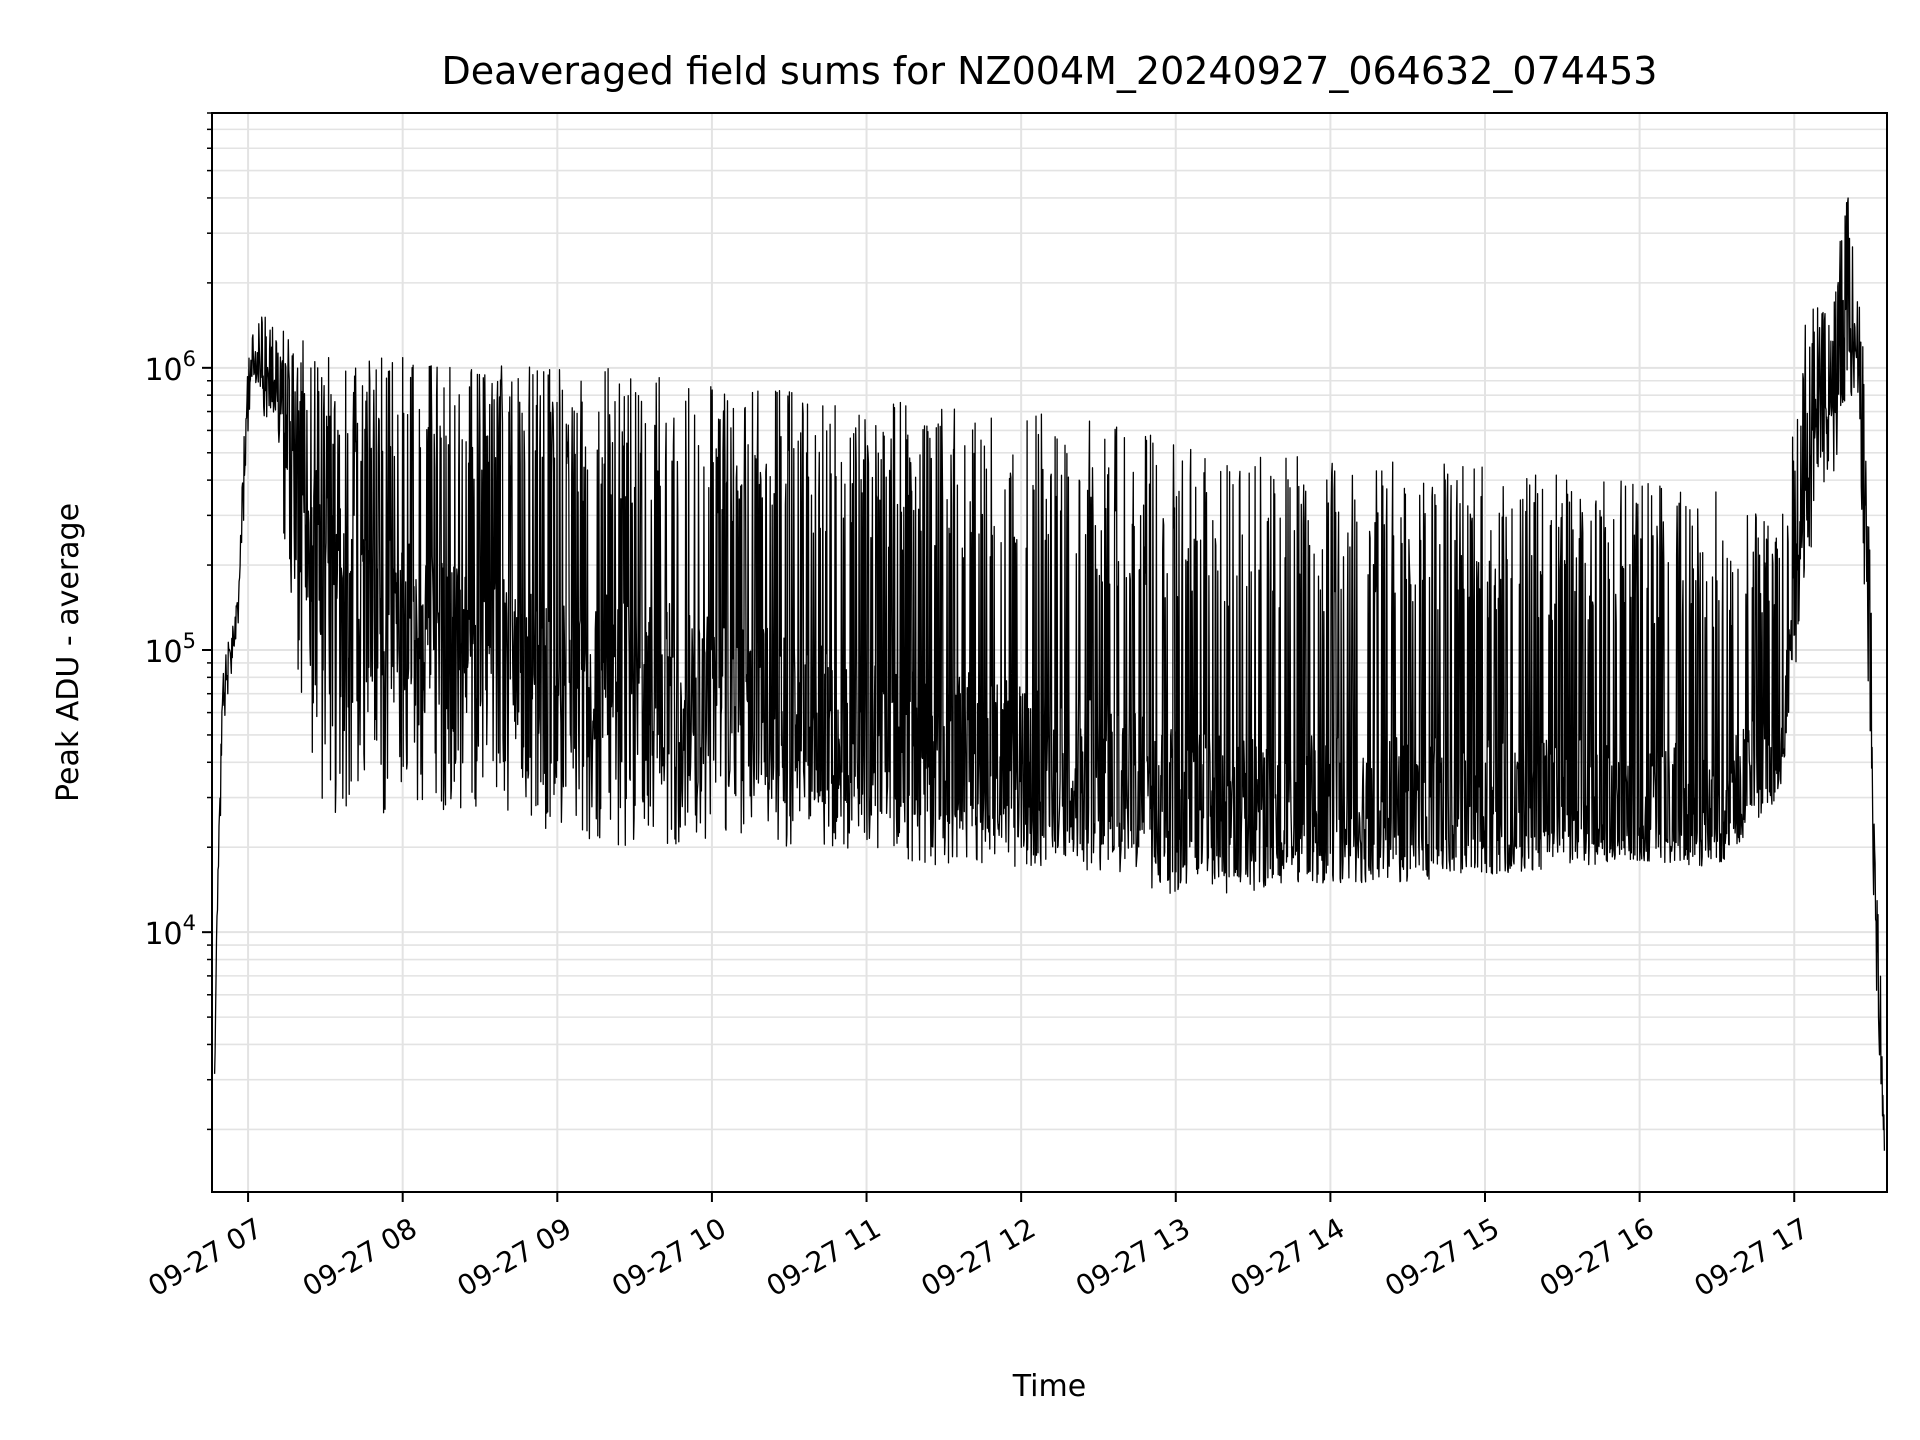  I want to click on x-axis-label: Time, so click(1049, 1386).